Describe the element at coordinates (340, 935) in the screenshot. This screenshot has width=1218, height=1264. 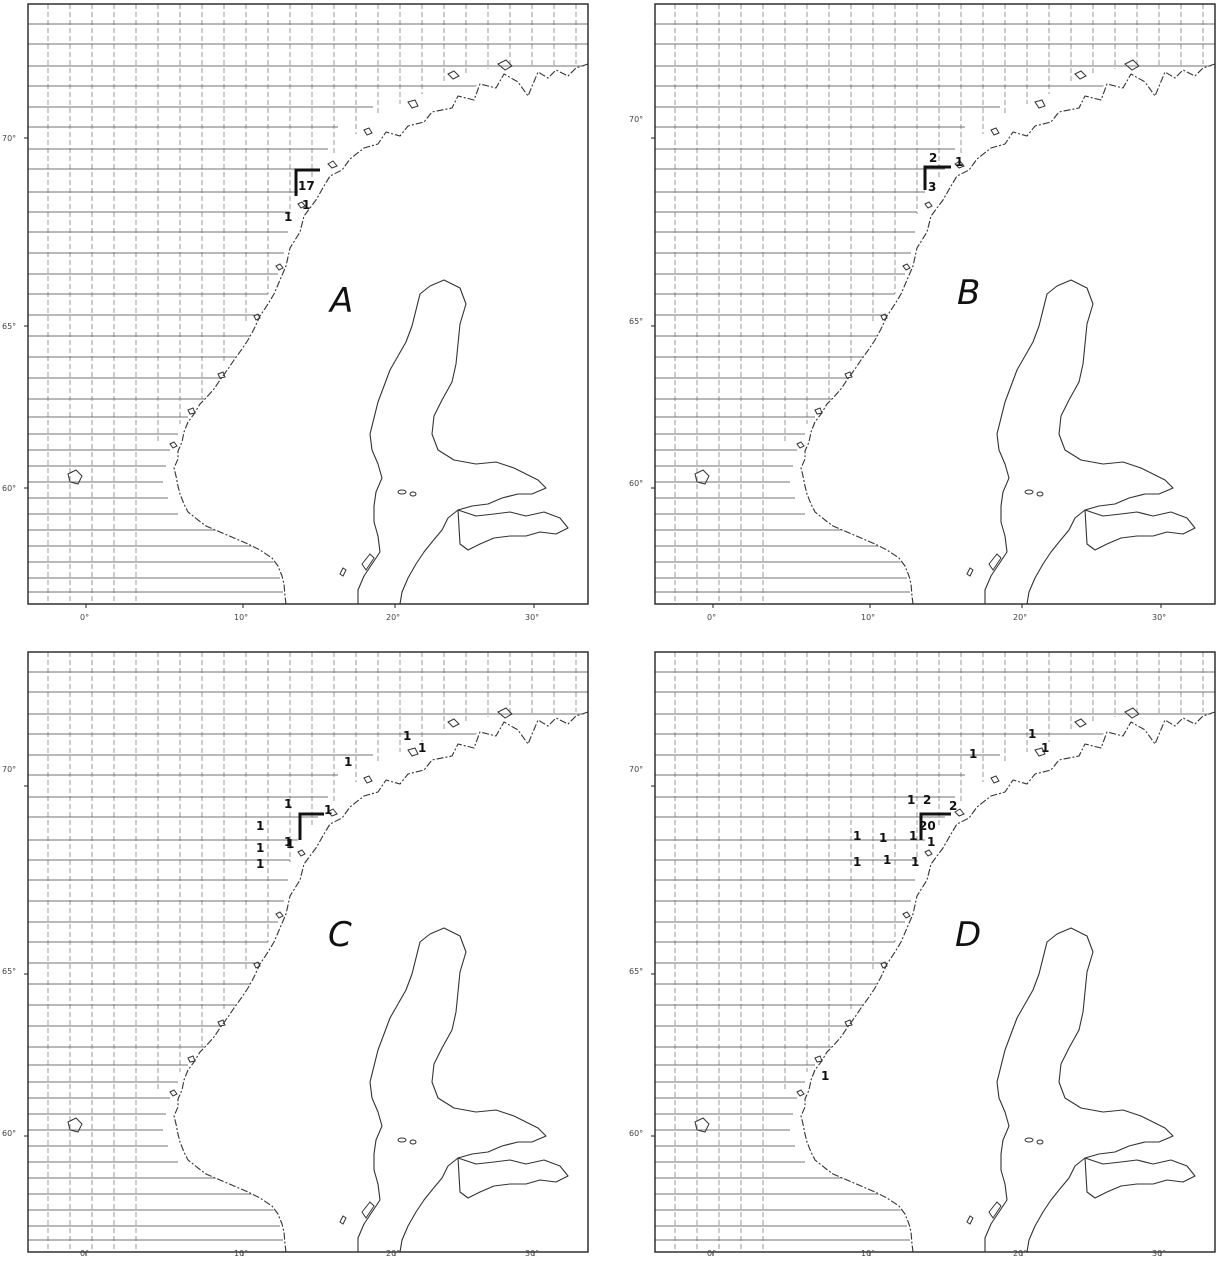
I see `panel-label: C` at that location.